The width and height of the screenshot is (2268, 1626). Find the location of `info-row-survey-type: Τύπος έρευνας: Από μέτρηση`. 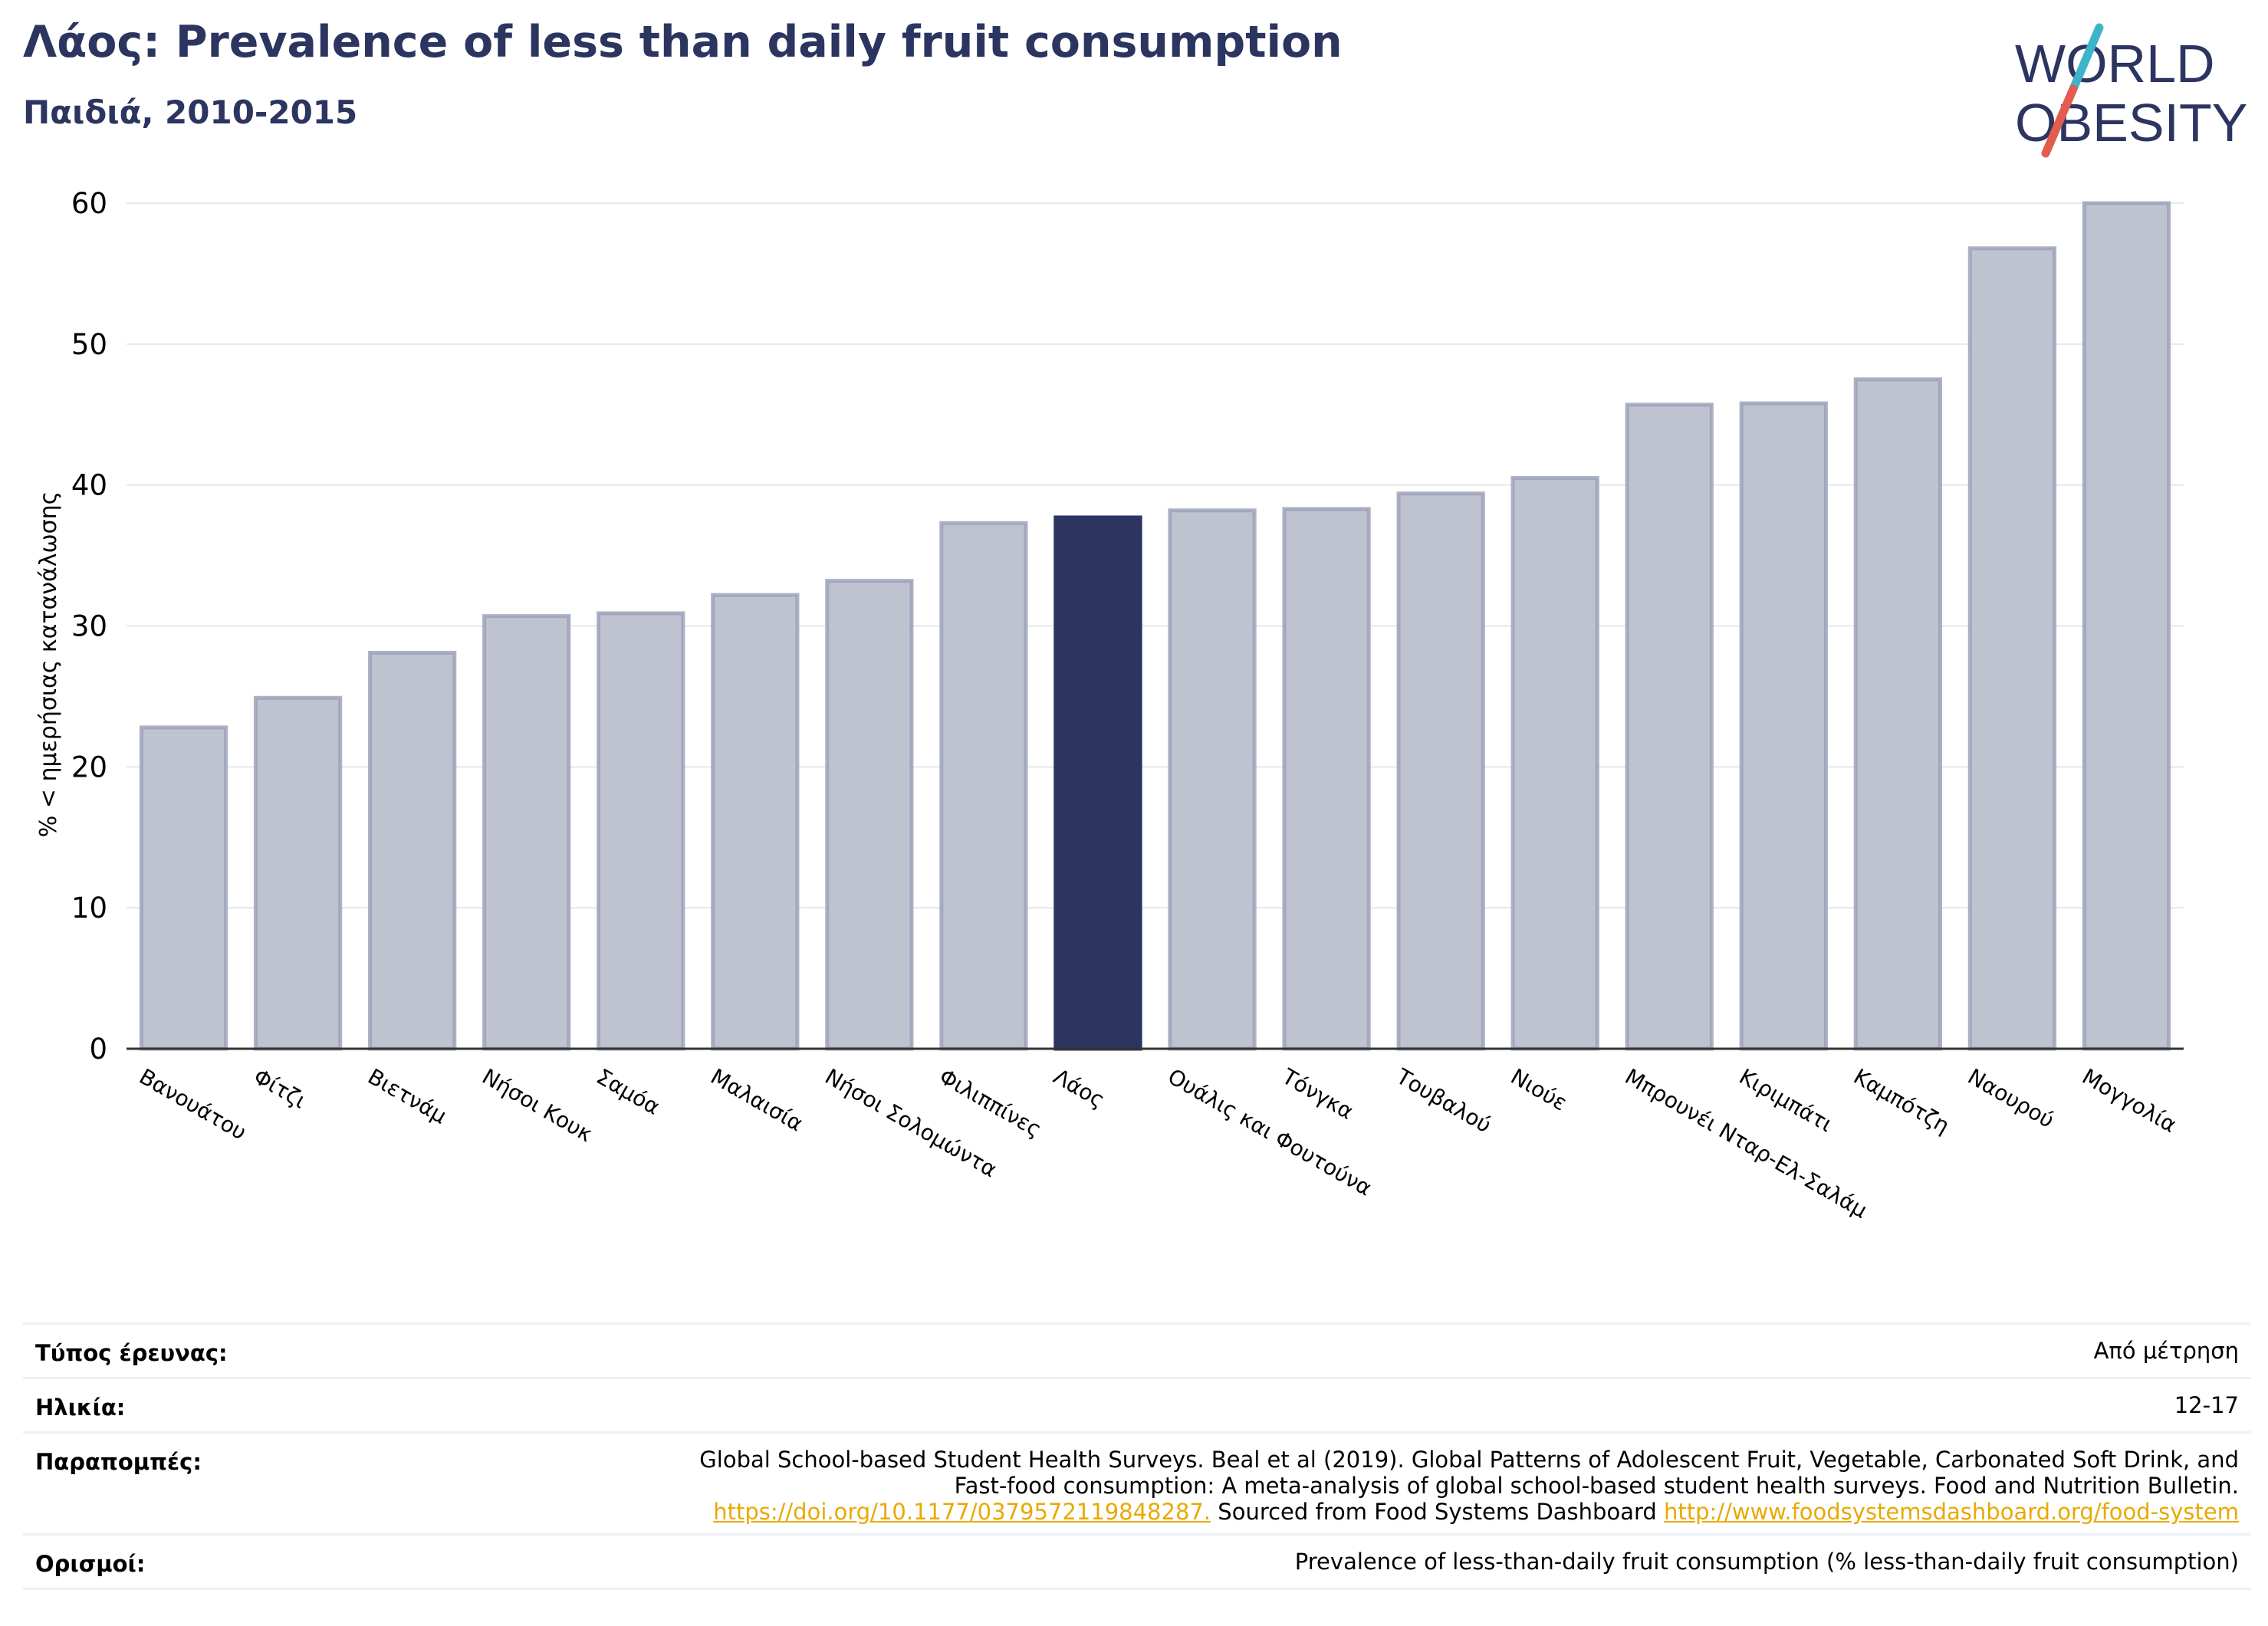

info-row-survey-type: Τύπος έρευνας: Από μέτρηση is located at coordinates (1137, 1349).